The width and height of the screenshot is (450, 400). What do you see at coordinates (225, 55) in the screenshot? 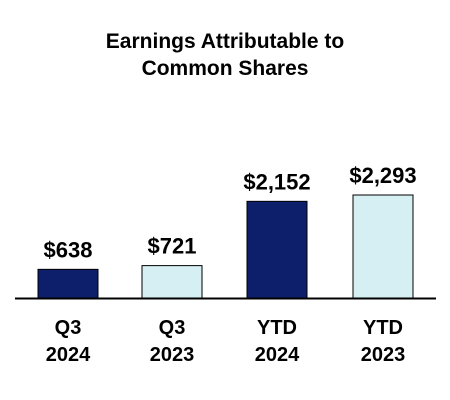
I see `chart-title: Earnings Attributable to Common Shares` at bounding box center [225, 55].